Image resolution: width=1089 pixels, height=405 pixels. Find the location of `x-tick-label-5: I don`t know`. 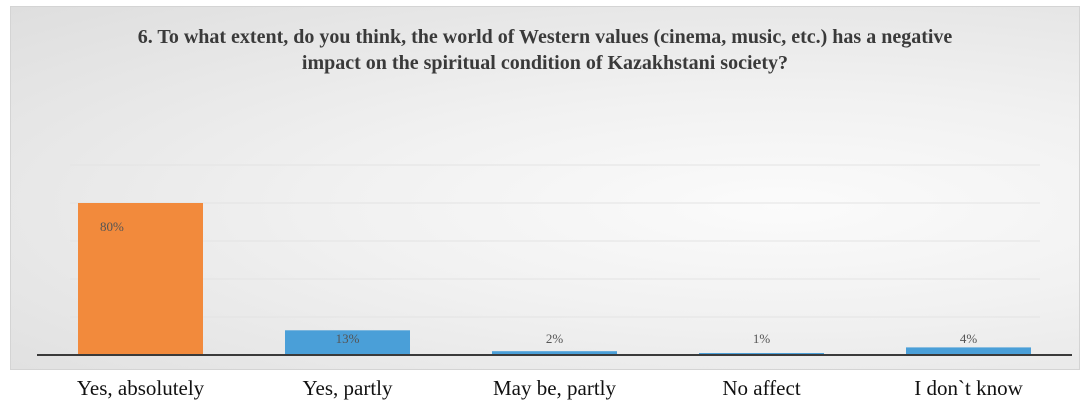

x-tick-label-5: I don`t know is located at coordinates (968, 388).